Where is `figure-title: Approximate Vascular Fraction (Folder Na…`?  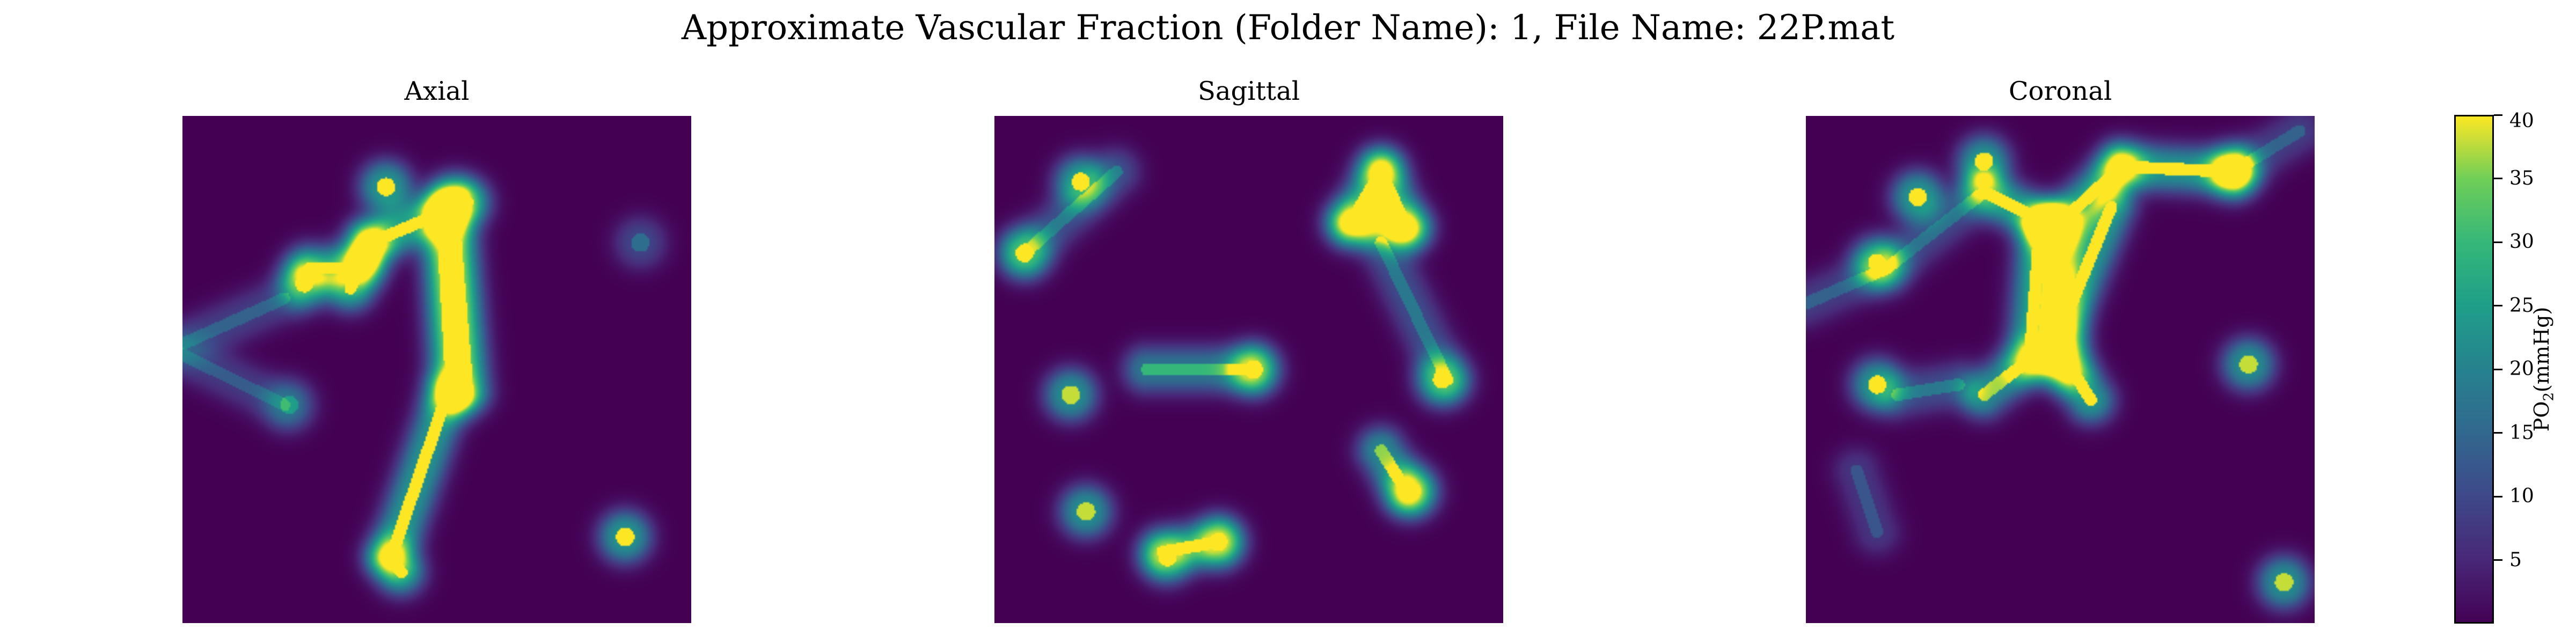 figure-title: Approximate Vascular Fraction (Folder Na… is located at coordinates (1288, 28).